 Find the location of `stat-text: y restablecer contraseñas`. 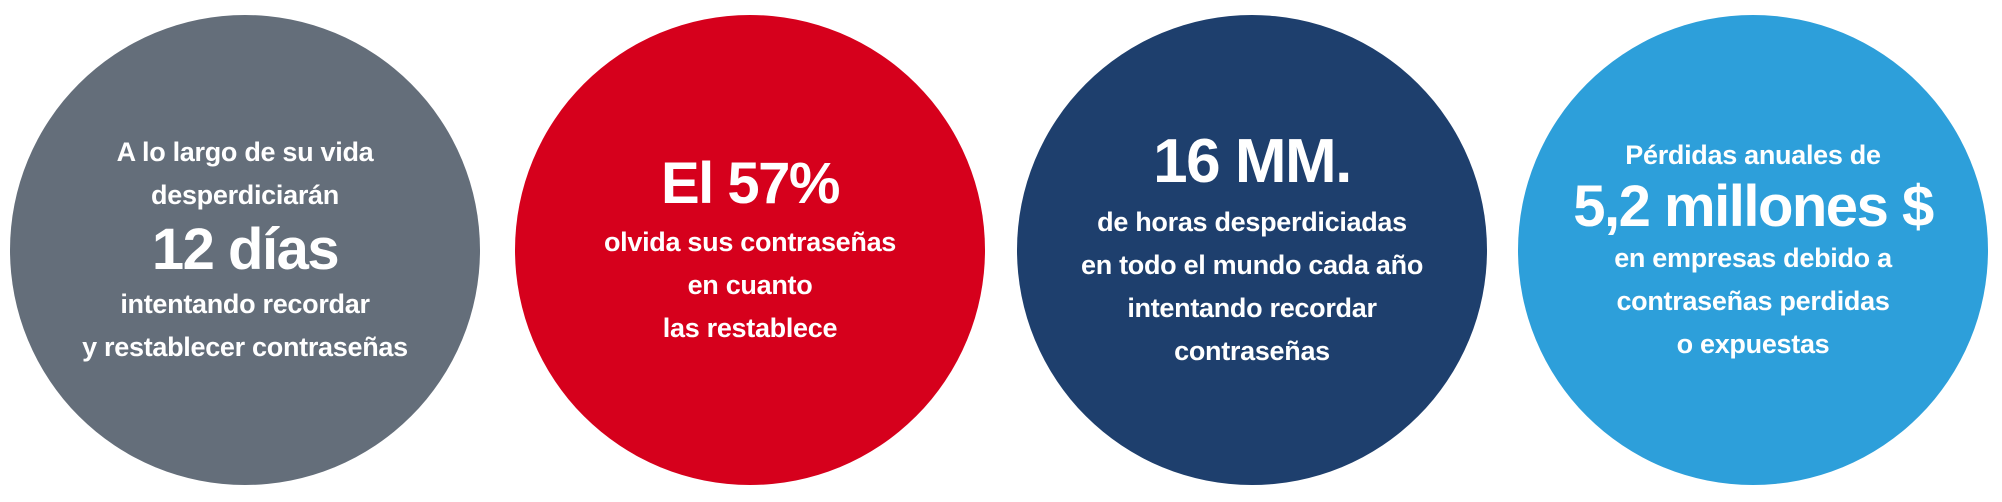

stat-text: y restablecer contraseñas is located at coordinates (245, 347).